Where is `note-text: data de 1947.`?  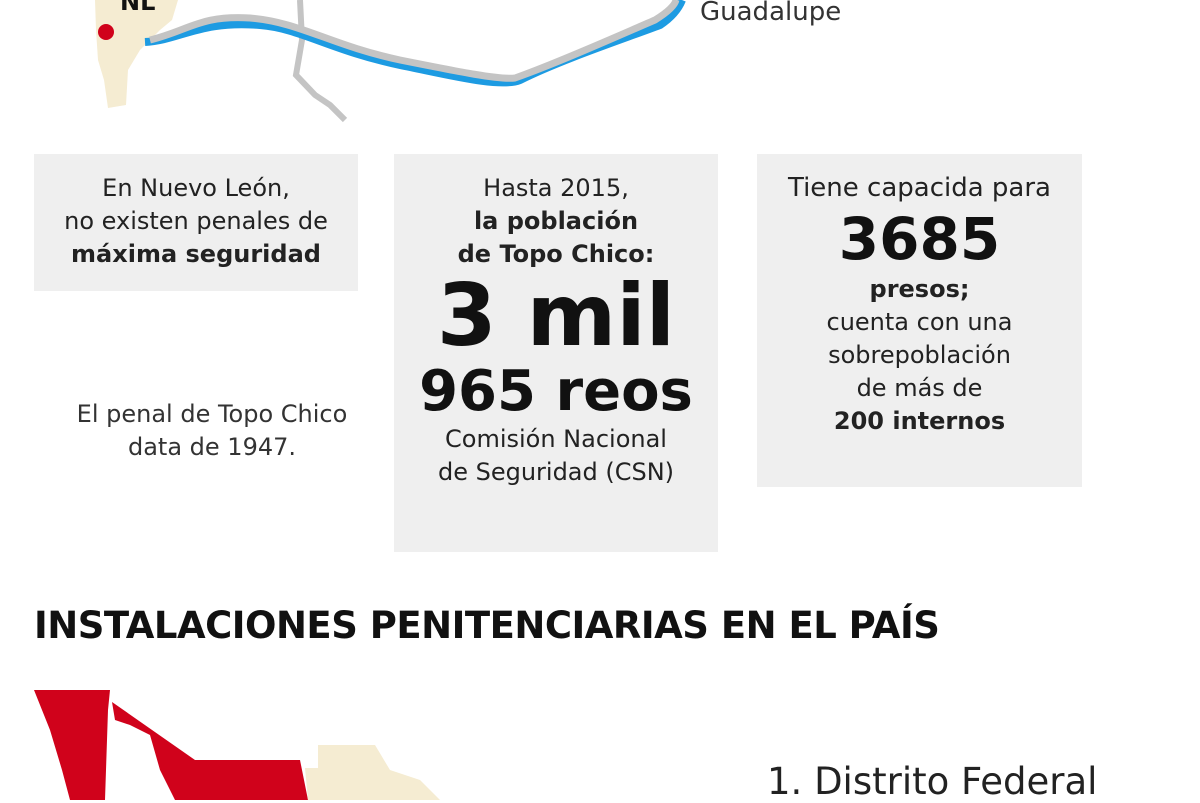 note-text: data de 1947. is located at coordinates (212, 447).